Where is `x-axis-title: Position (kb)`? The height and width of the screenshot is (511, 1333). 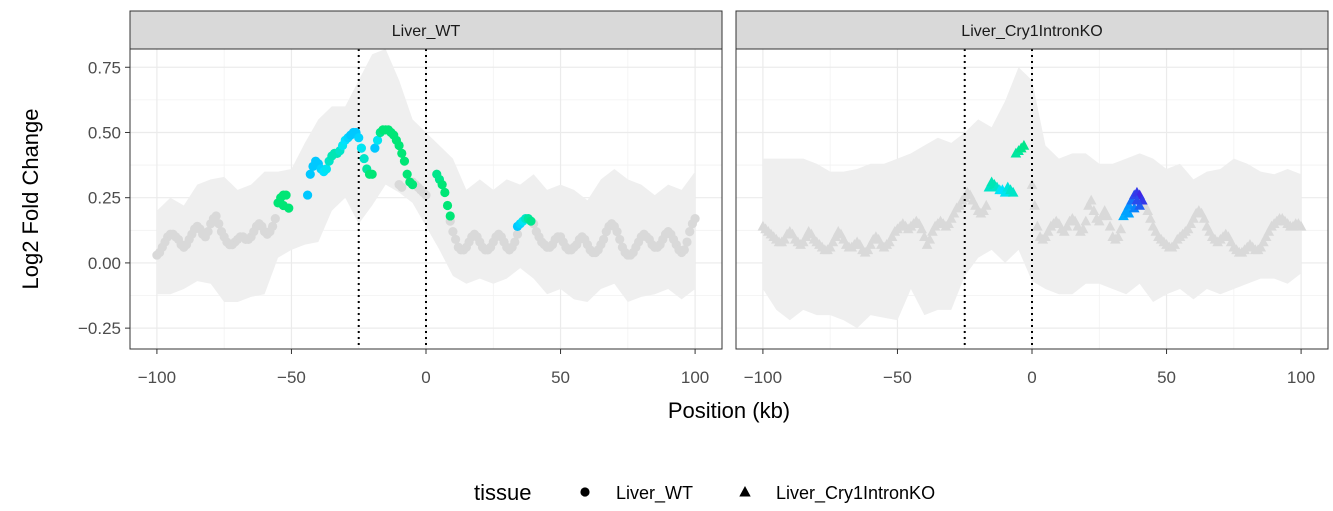 x-axis-title: Position (kb) is located at coordinates (729, 410).